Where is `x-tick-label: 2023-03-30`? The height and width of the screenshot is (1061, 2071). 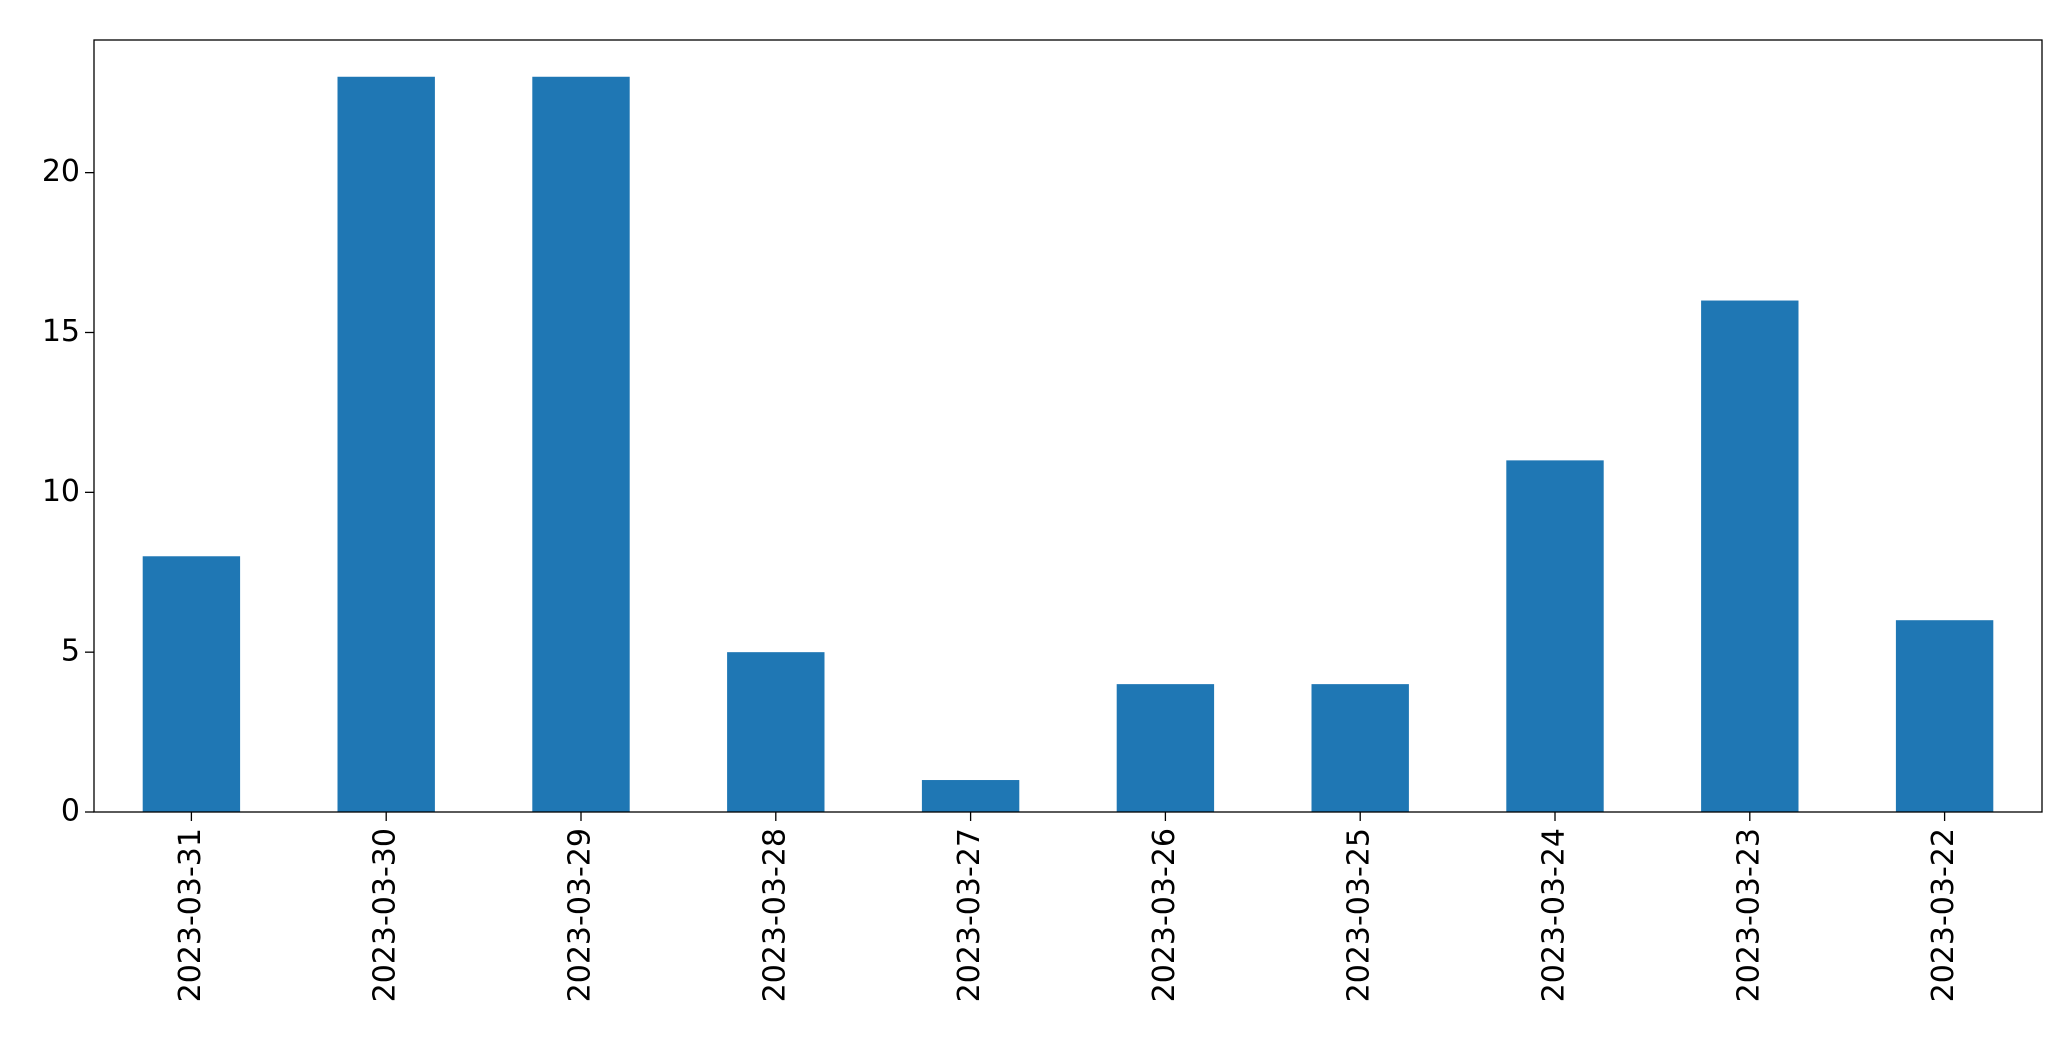 x-tick-label: 2023-03-30 is located at coordinates (385, 915).